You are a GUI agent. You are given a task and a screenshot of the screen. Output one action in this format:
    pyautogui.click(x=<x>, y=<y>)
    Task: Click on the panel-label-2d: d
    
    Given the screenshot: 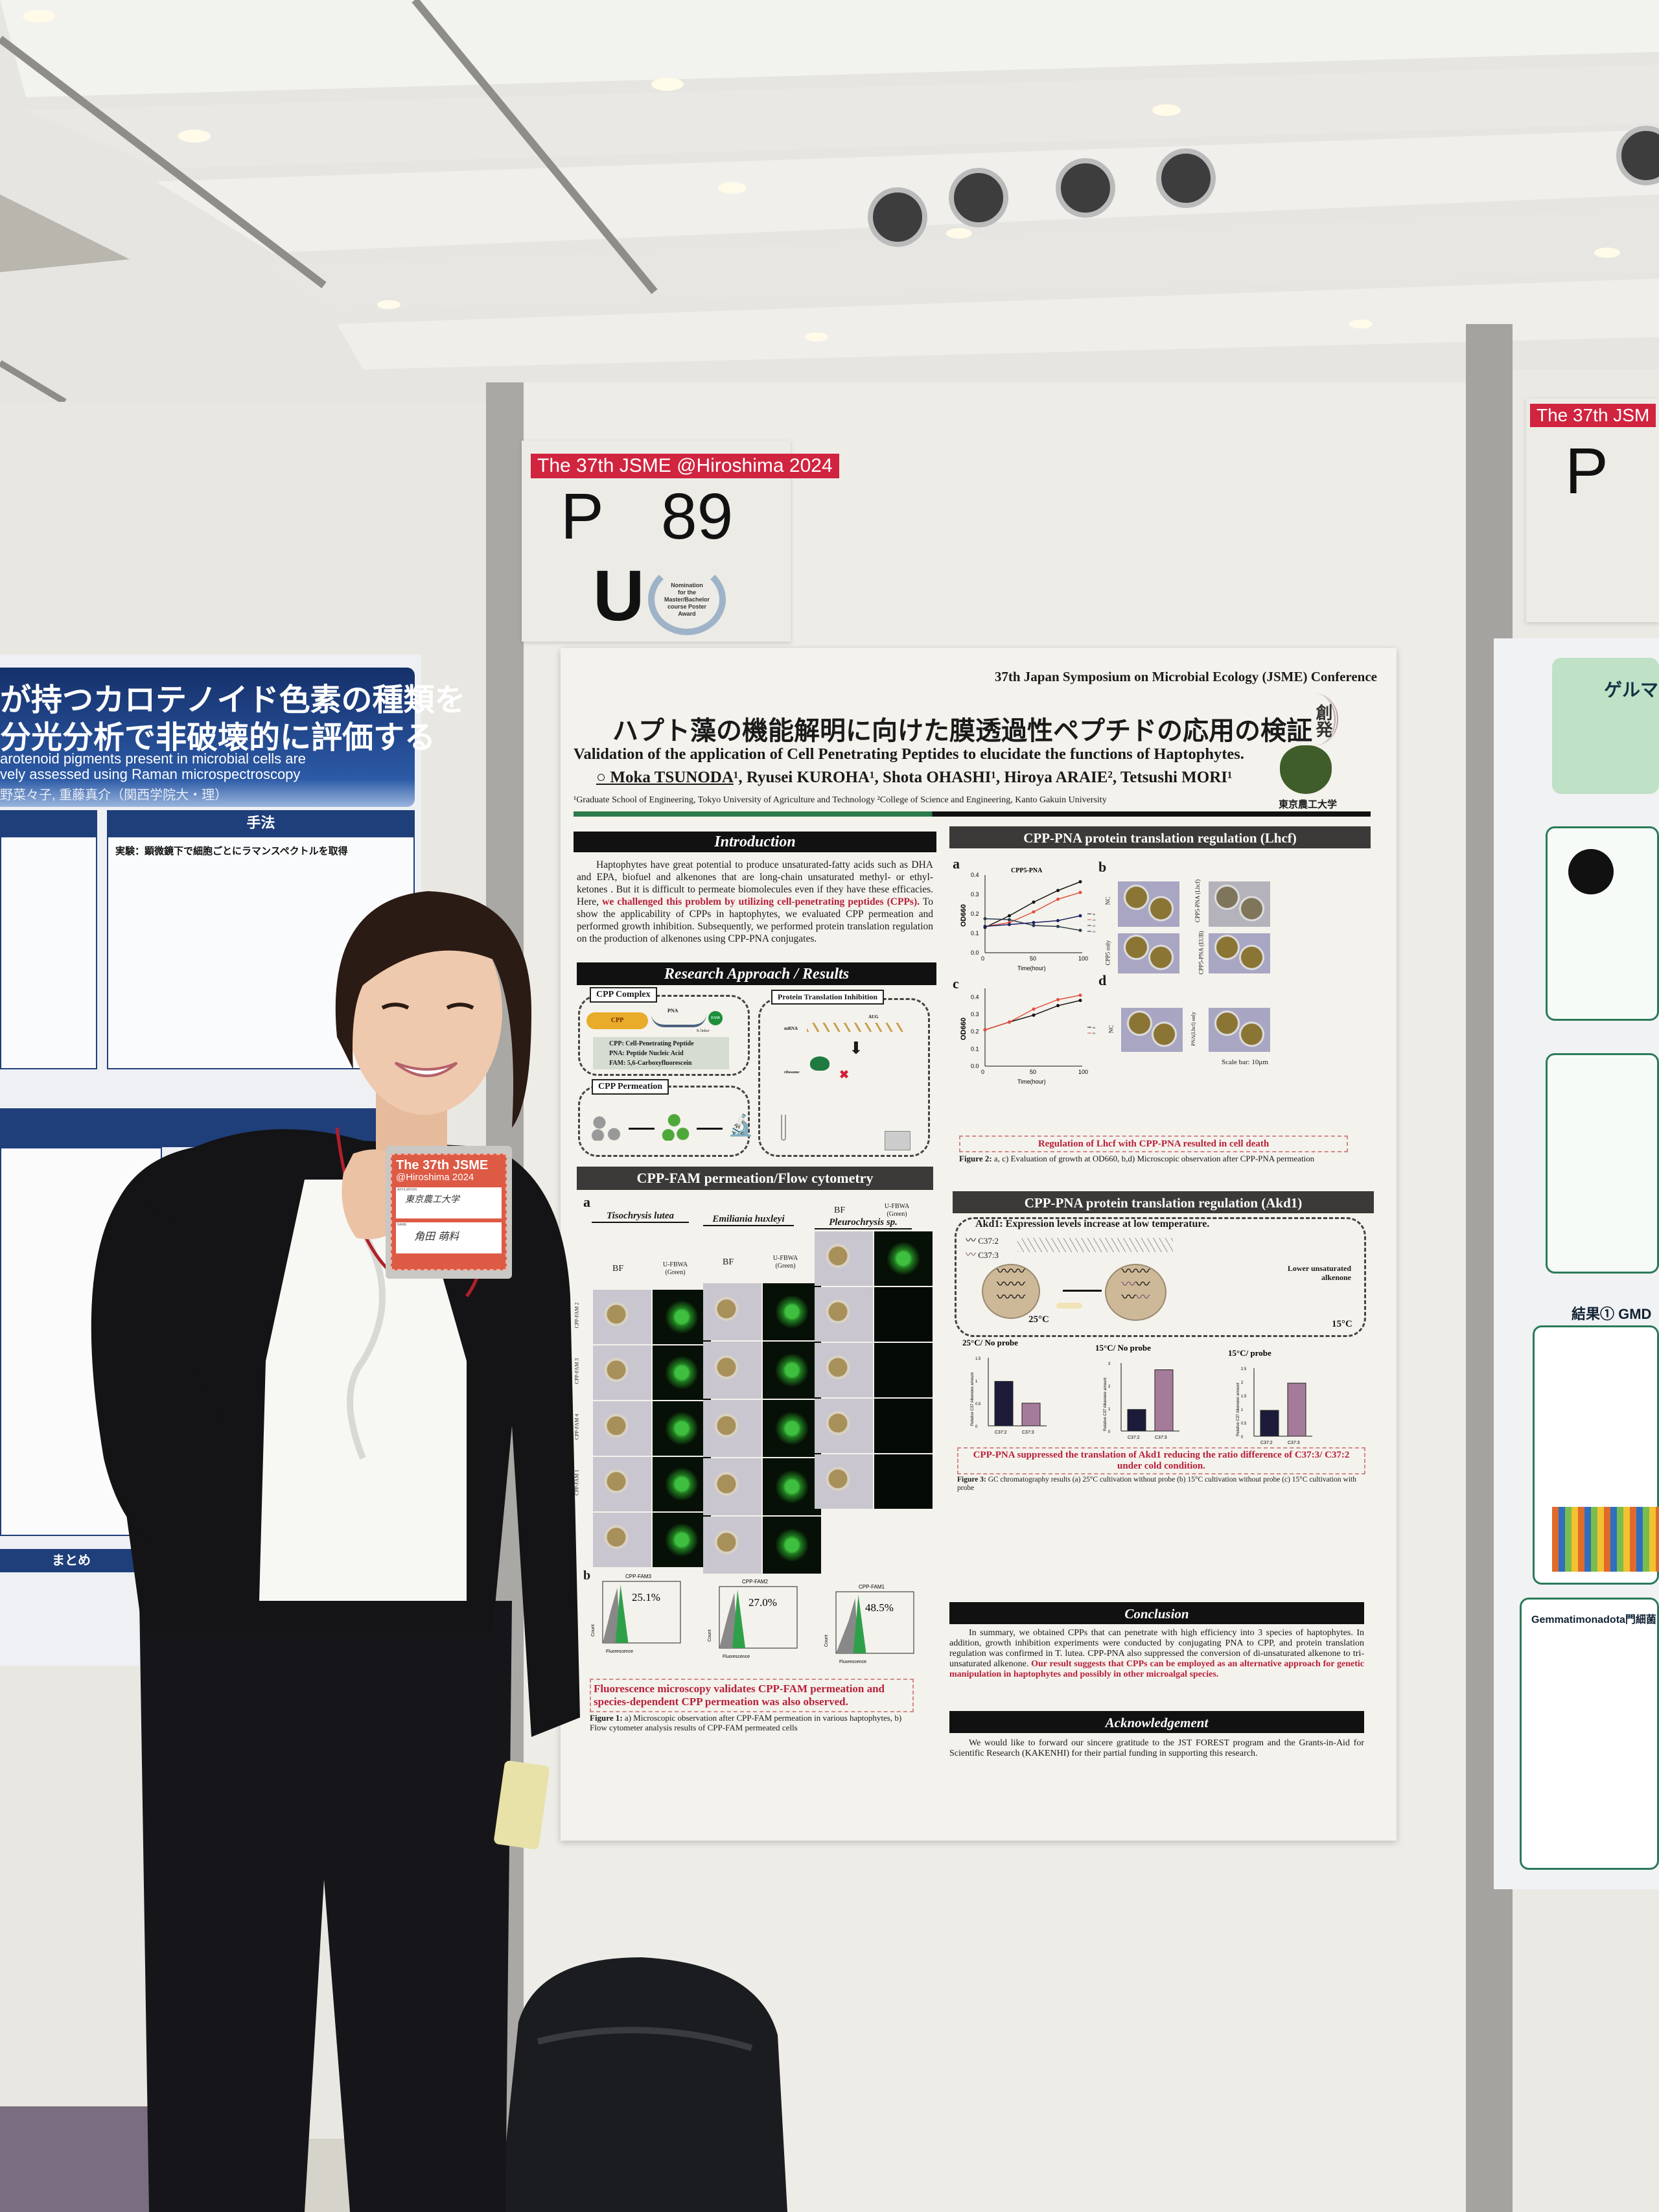 What is the action you would take?
    pyautogui.click(x=1102, y=980)
    